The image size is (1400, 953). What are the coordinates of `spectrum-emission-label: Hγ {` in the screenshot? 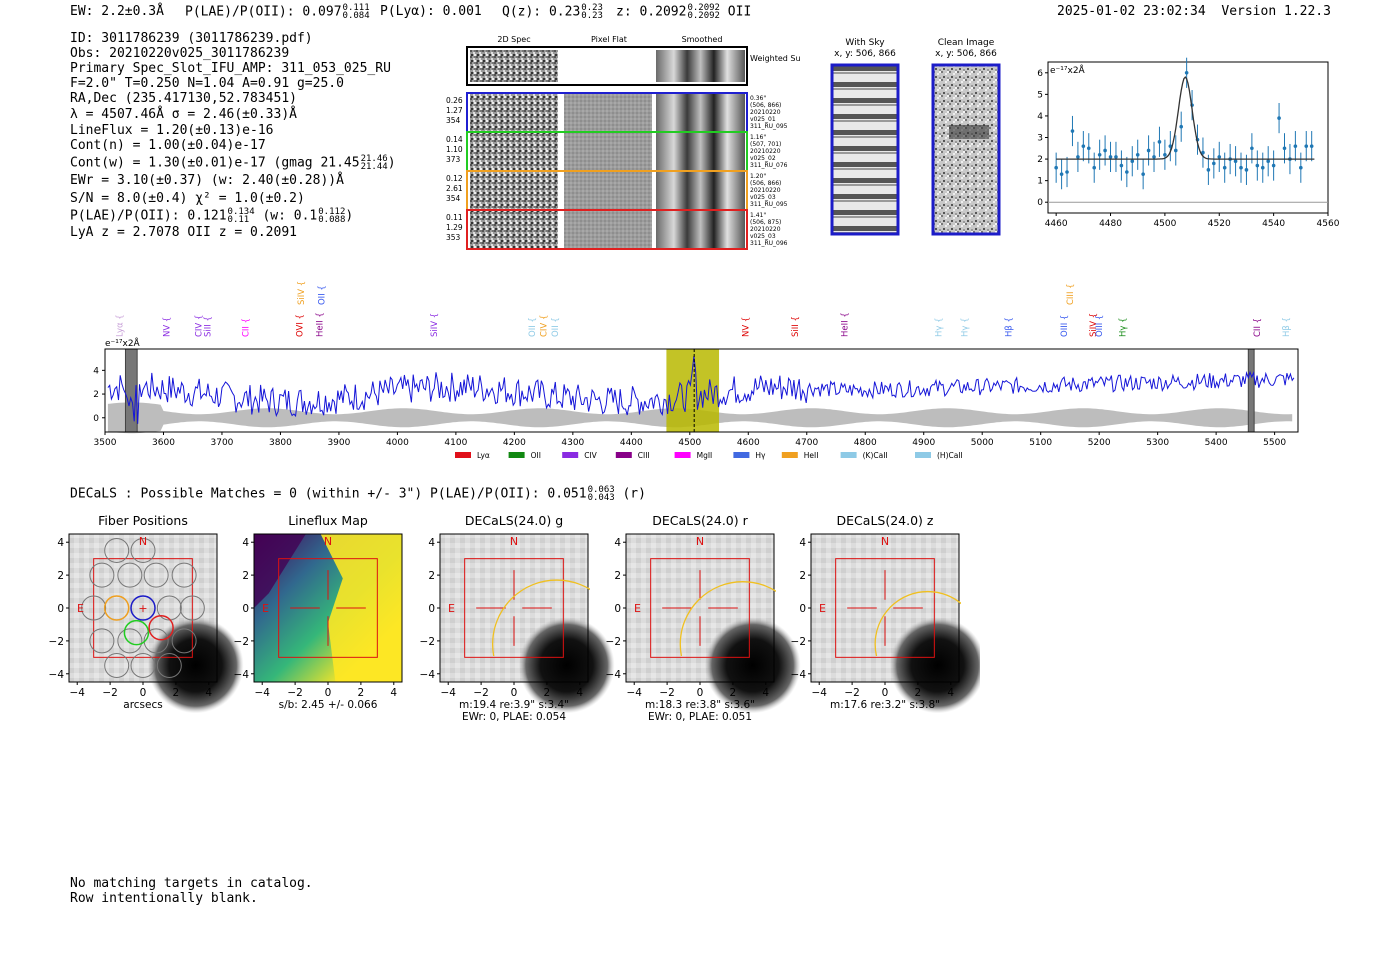 It's located at (1123, 327).